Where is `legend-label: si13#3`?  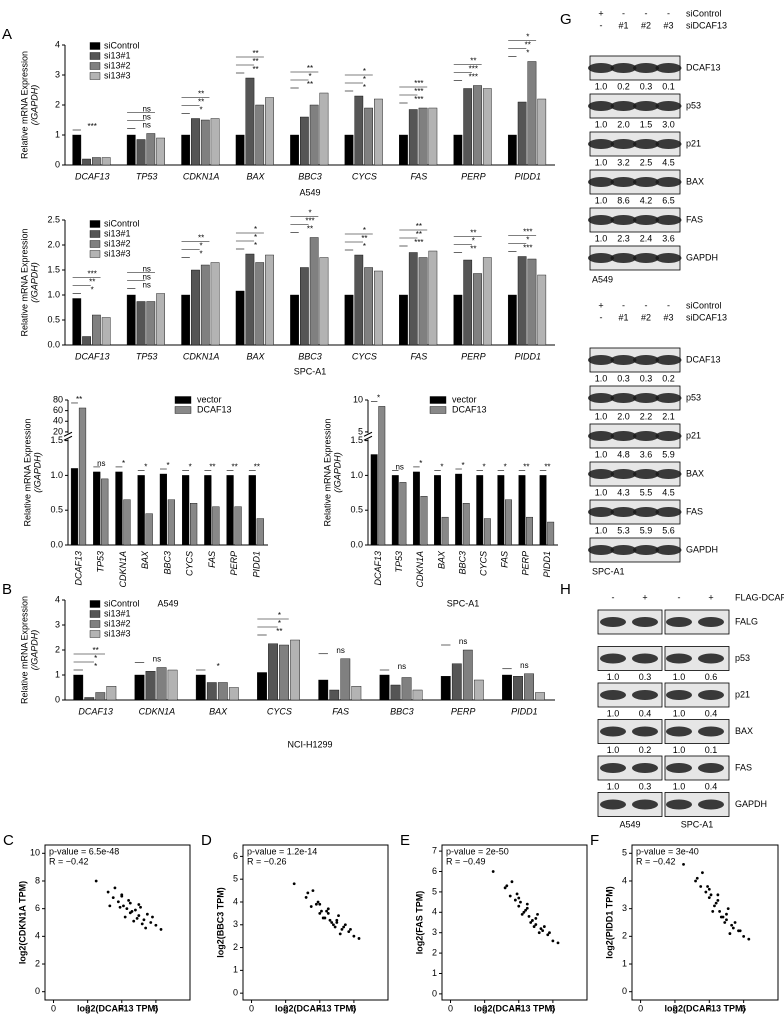
legend-label: si13#3 is located at coordinates (117, 633).